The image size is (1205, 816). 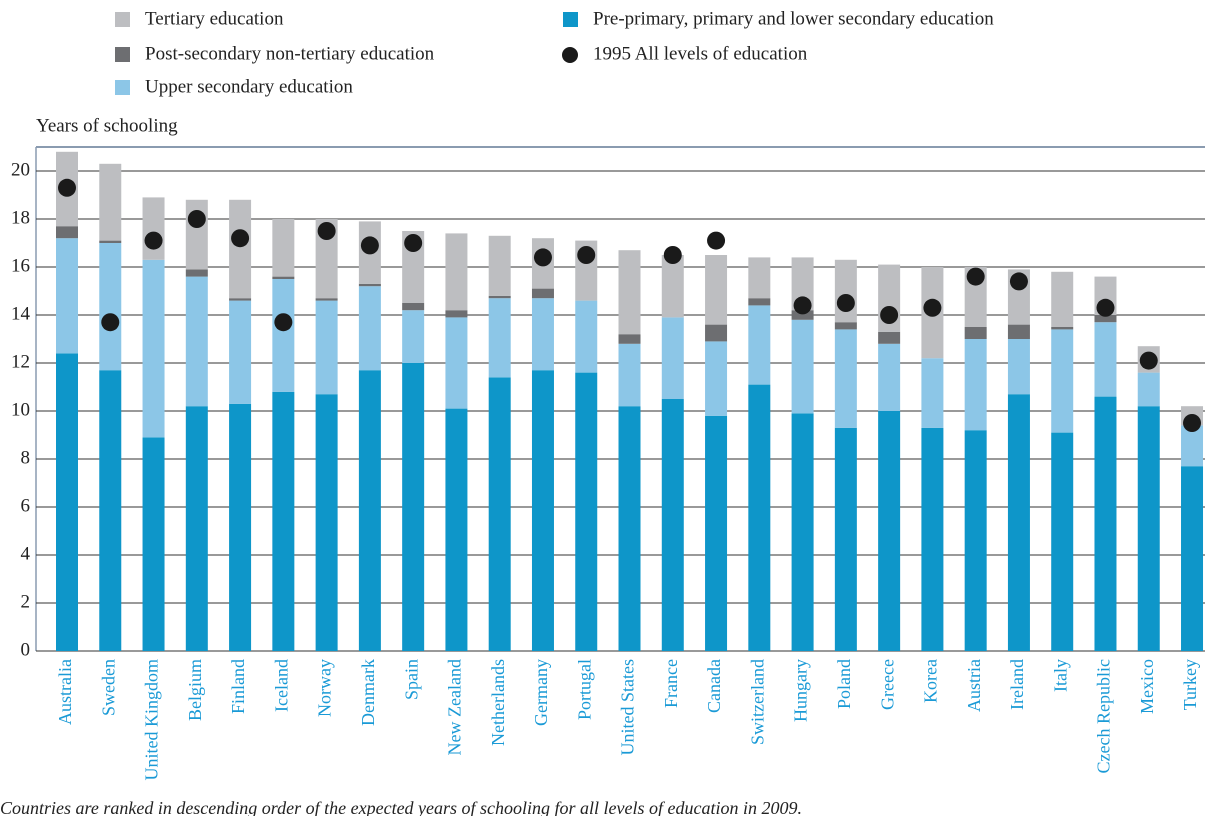 What do you see at coordinates (281, 685) in the screenshot?
I see `x-tick-label: Iceland` at bounding box center [281, 685].